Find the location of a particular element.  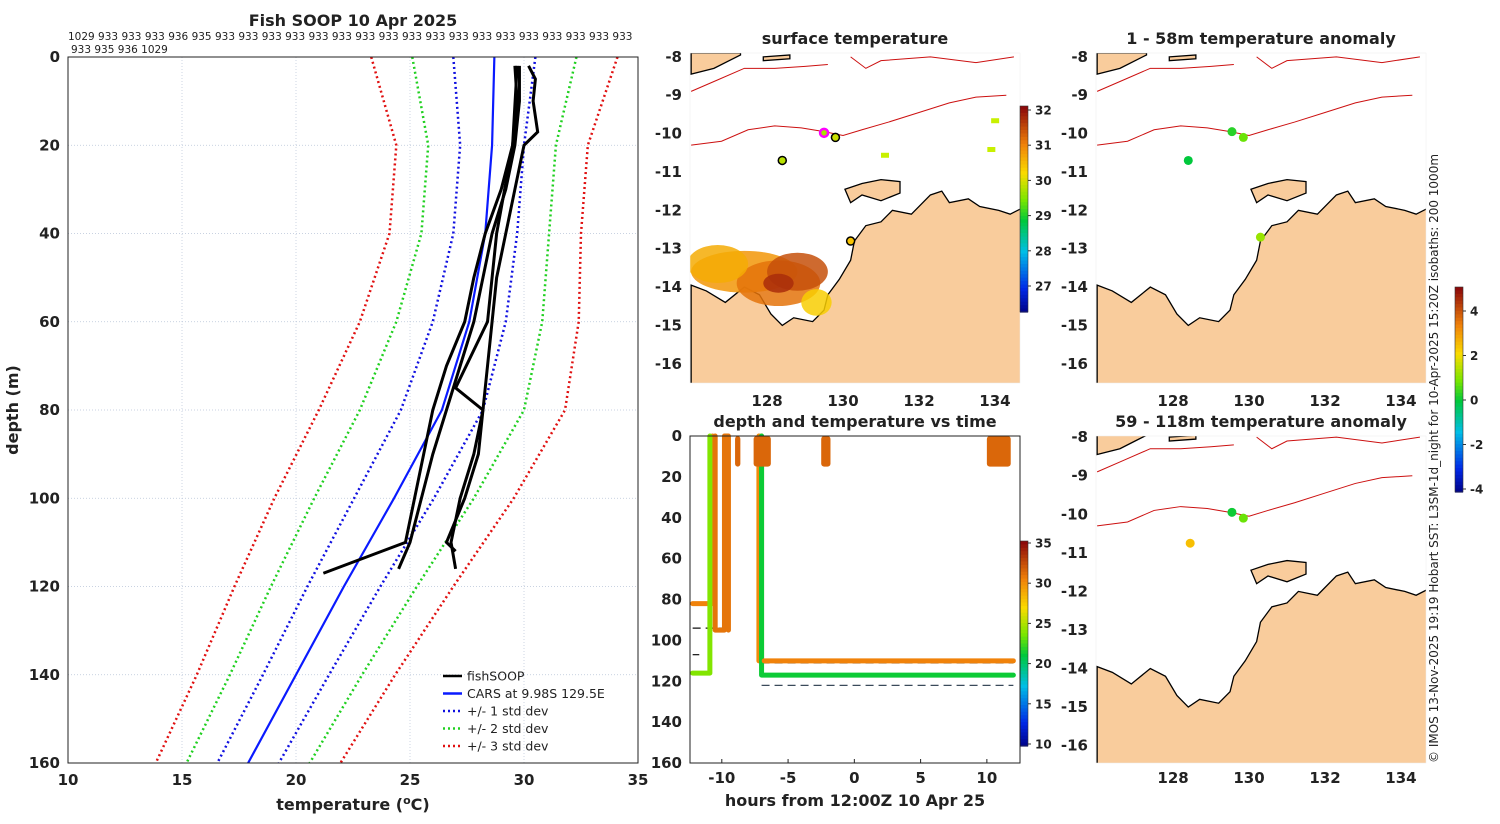

lat-tick-label: -10 is located at coordinates (1074, 134).